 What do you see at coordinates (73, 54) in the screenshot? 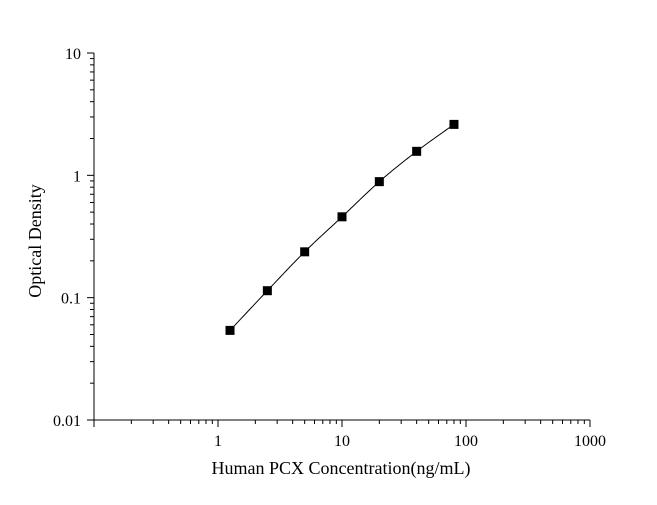
I see `y-tick-label: 10` at bounding box center [73, 54].